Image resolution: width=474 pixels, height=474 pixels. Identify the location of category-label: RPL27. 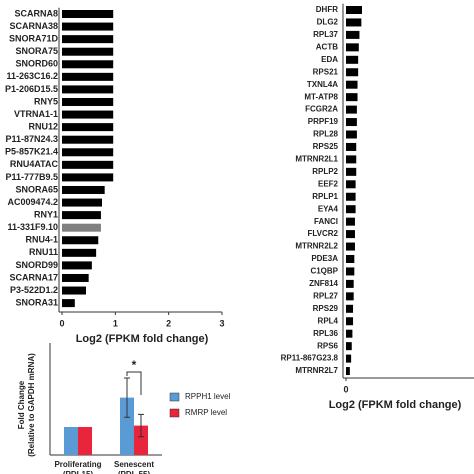
(325, 295).